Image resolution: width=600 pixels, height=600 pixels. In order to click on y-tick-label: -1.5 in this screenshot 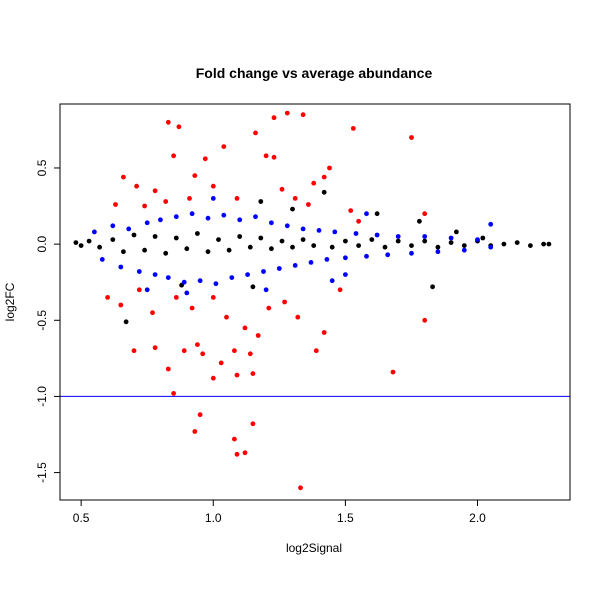, I will do `click(42, 472)`.